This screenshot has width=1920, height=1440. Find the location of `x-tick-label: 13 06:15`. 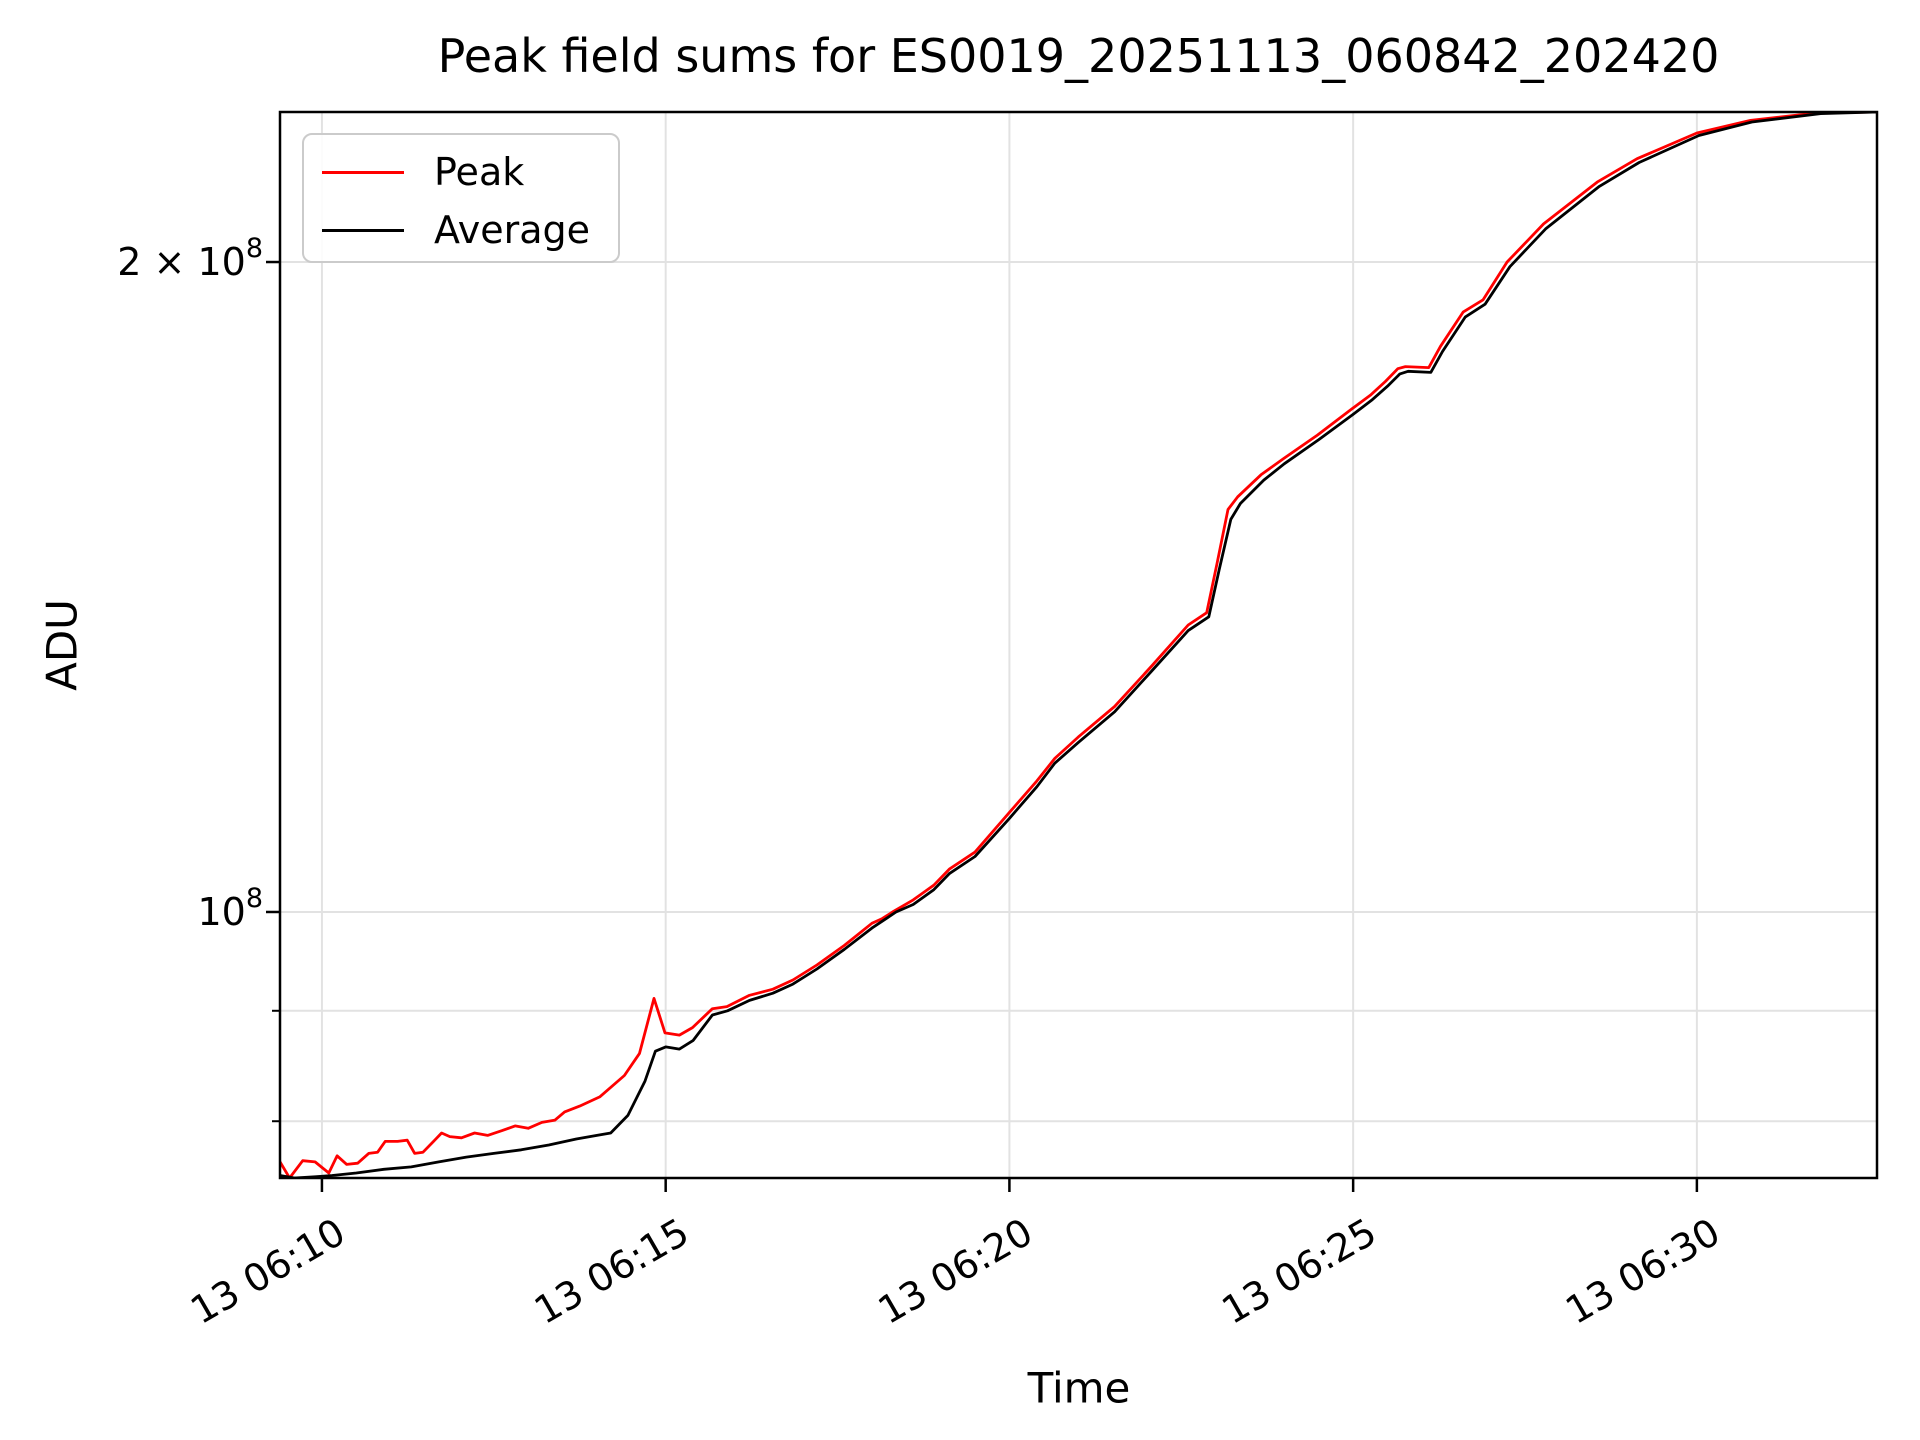

x-tick-label: 13 06:15 is located at coordinates (611, 1271).